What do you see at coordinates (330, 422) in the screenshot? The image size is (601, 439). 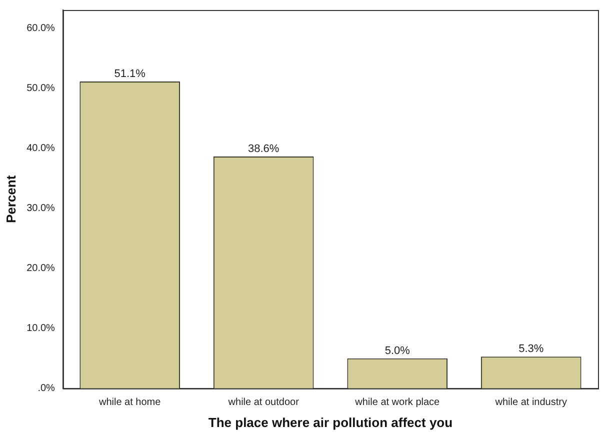 I see `x-axis-title: The place where air pollution affect you` at bounding box center [330, 422].